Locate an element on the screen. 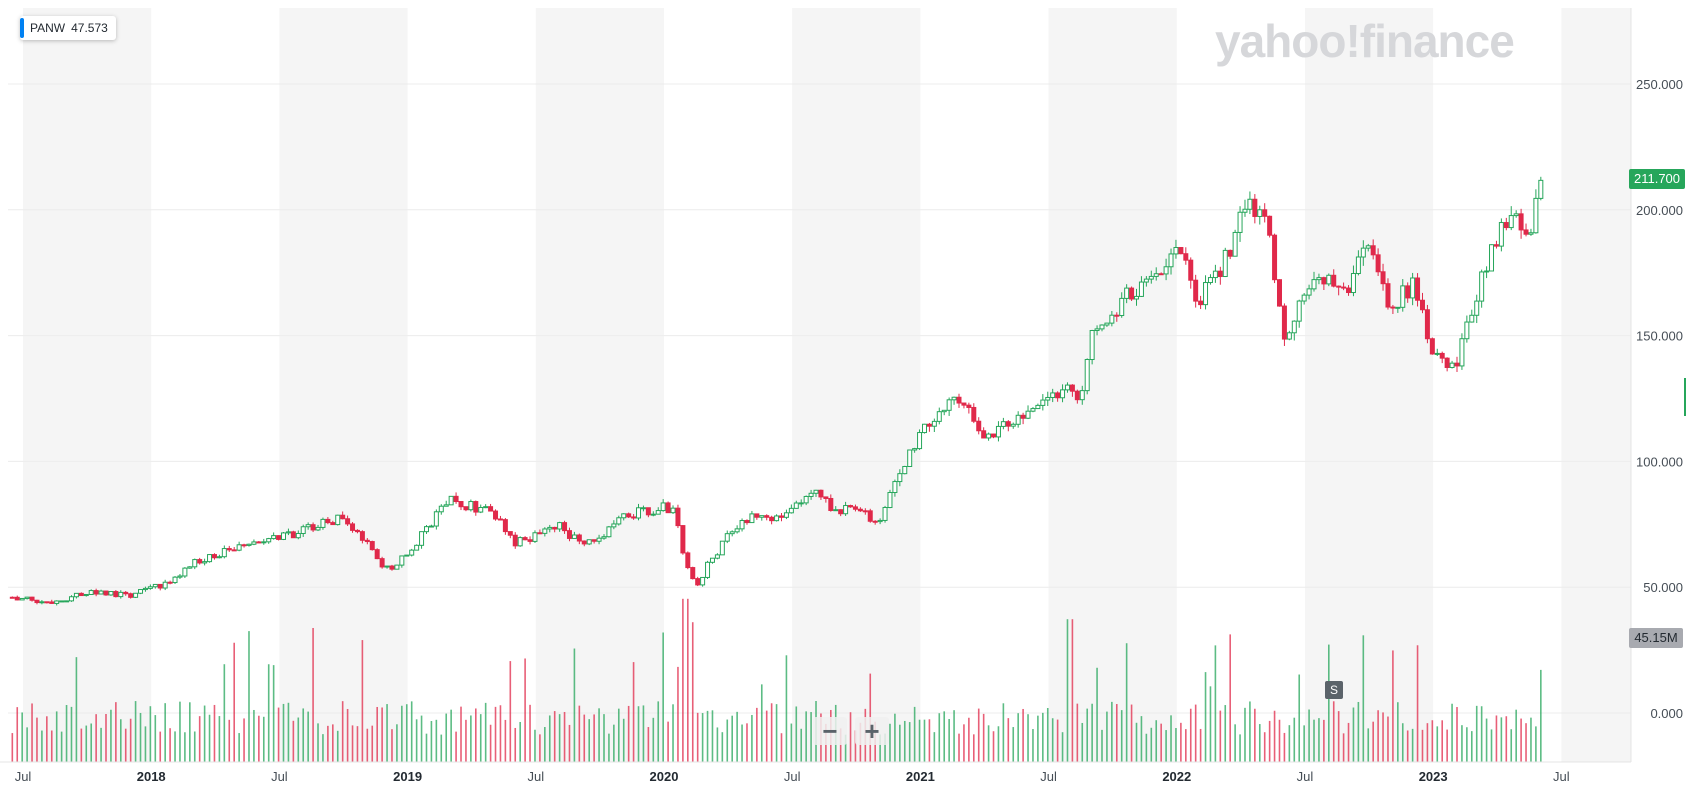 The image size is (1686, 790). y-tick-label: 150.000 is located at coordinates (1659, 336).